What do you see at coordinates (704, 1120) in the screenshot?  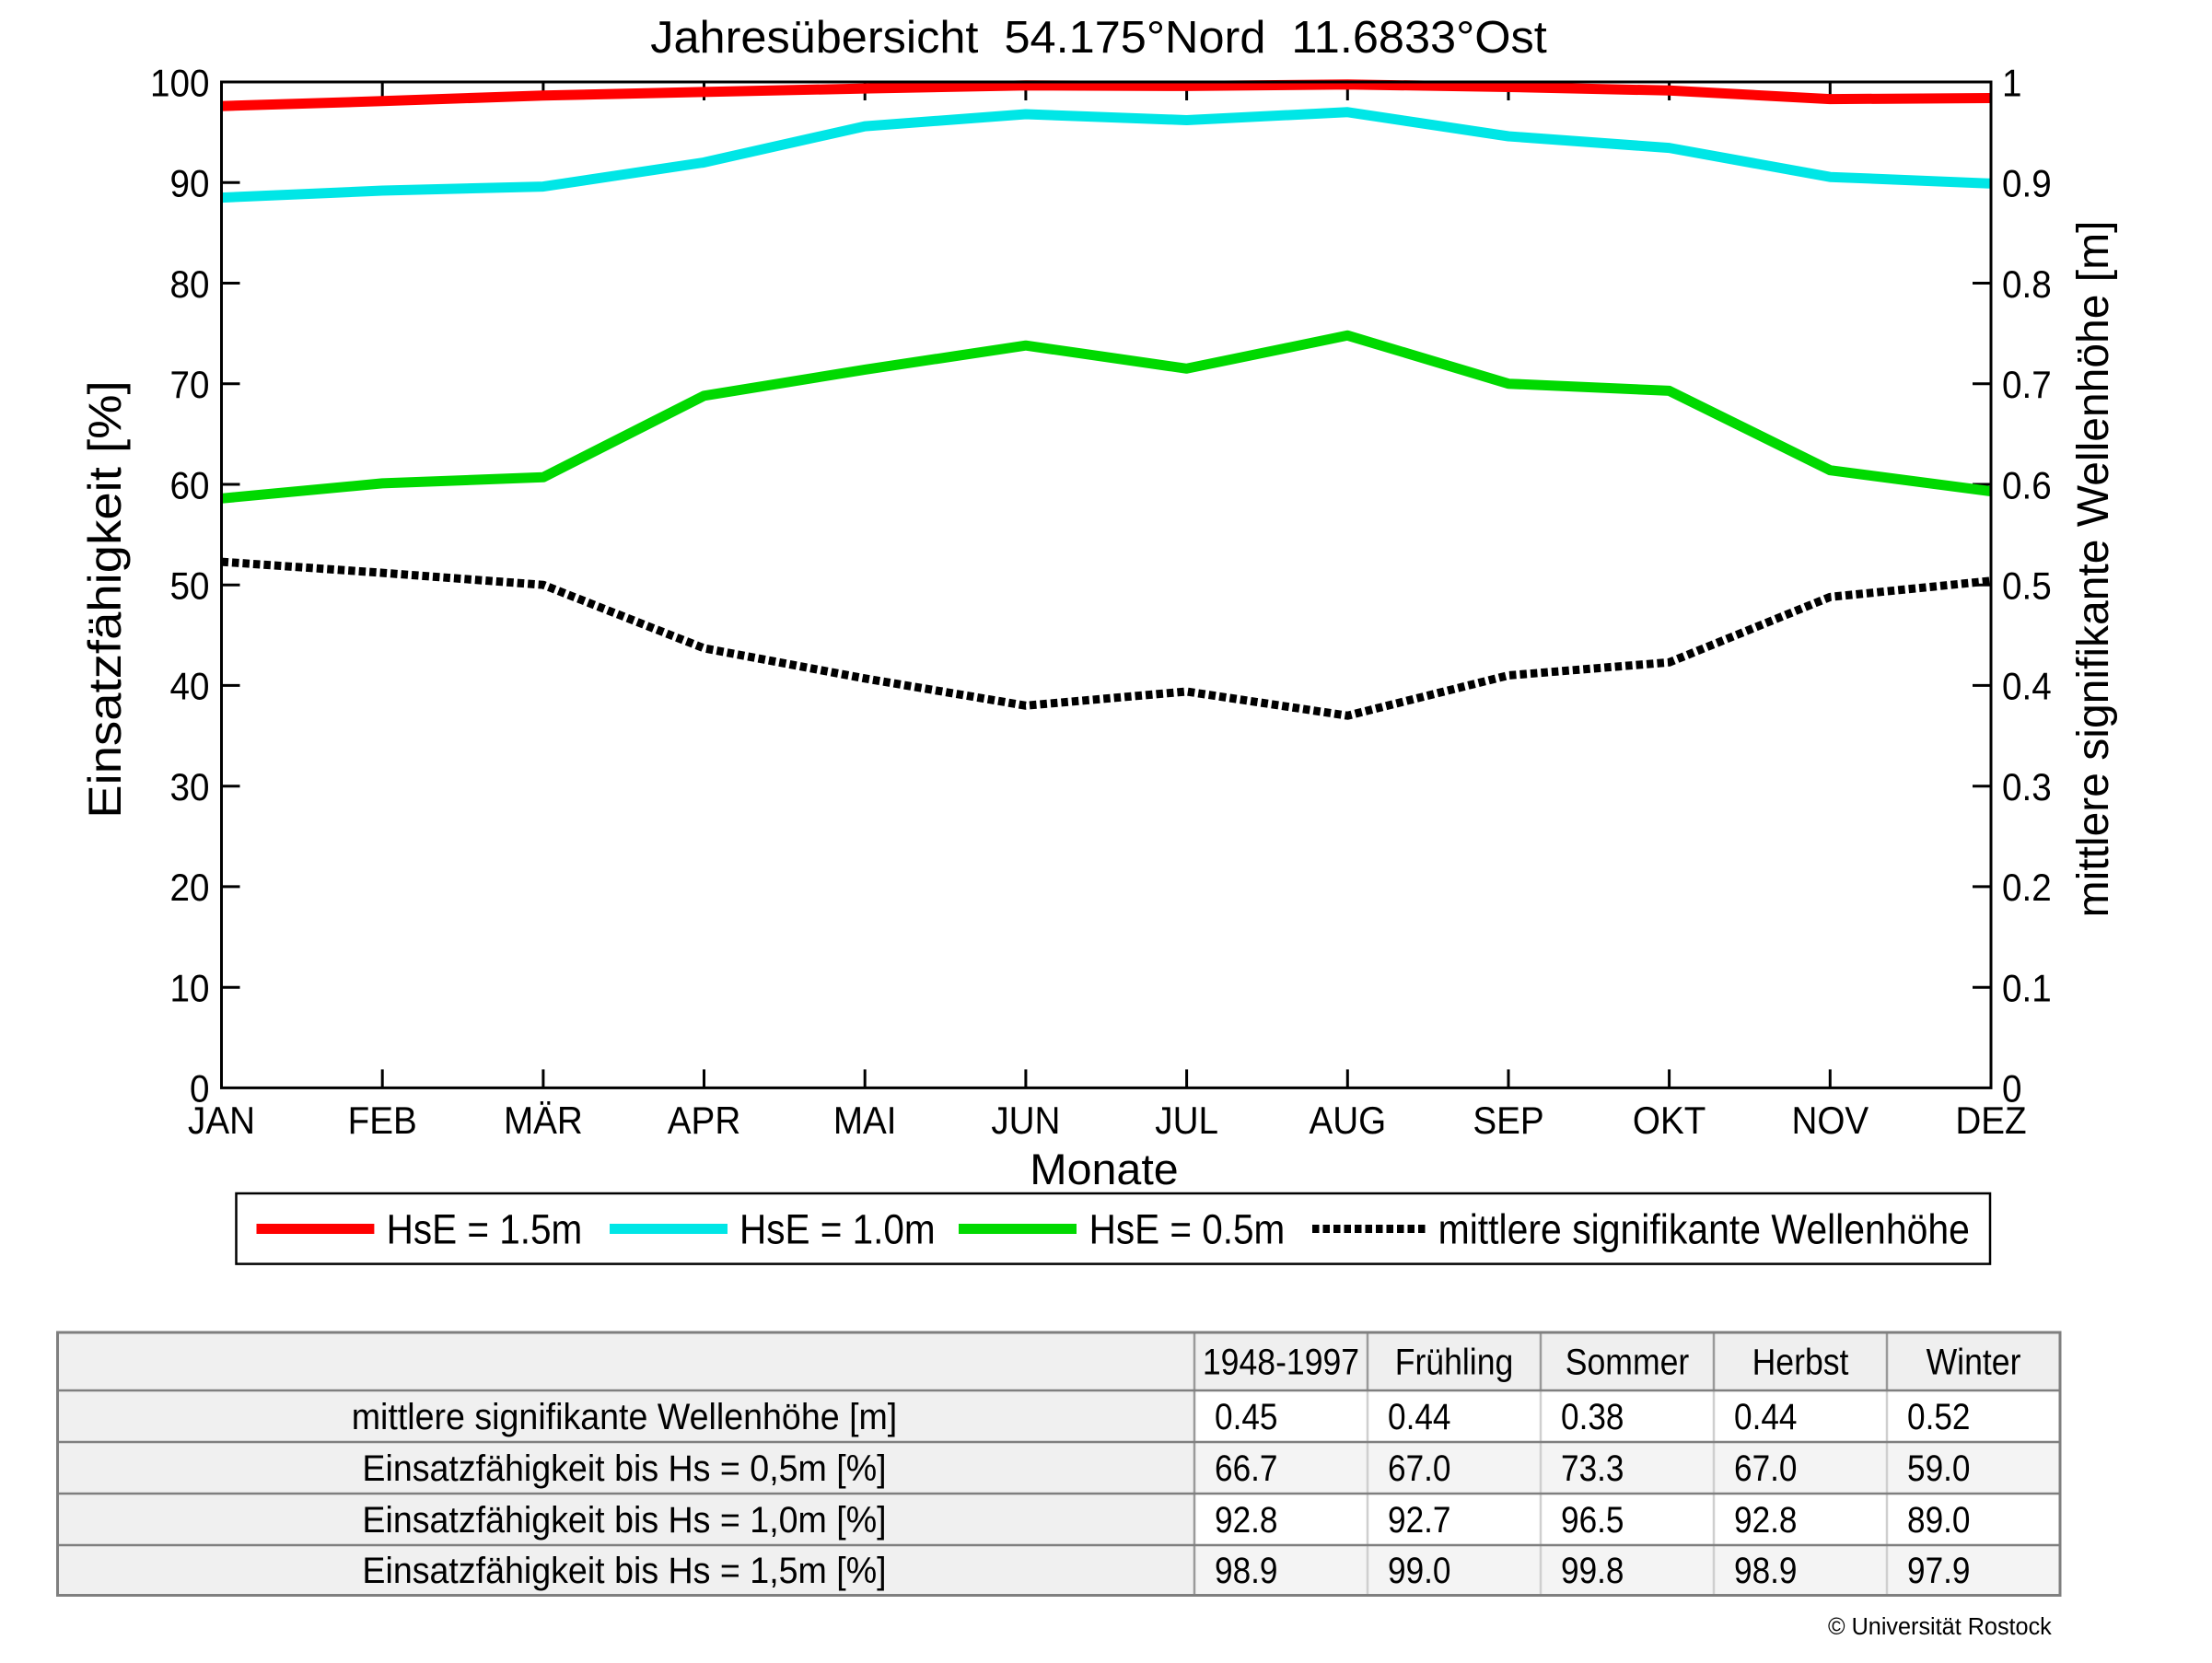 I see `svg-text: APR` at bounding box center [704, 1120].